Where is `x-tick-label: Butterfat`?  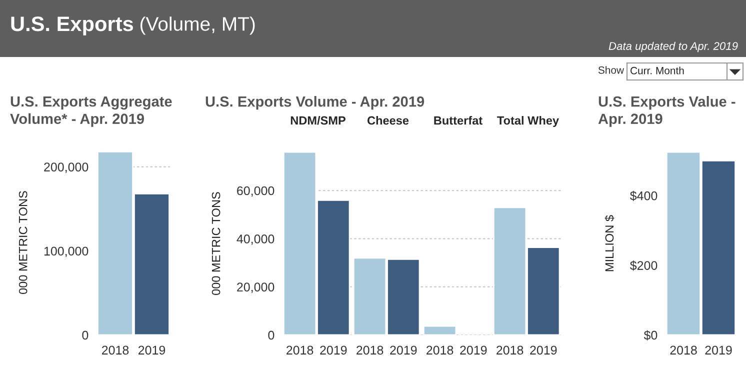 x-tick-label: Butterfat is located at coordinates (458, 120).